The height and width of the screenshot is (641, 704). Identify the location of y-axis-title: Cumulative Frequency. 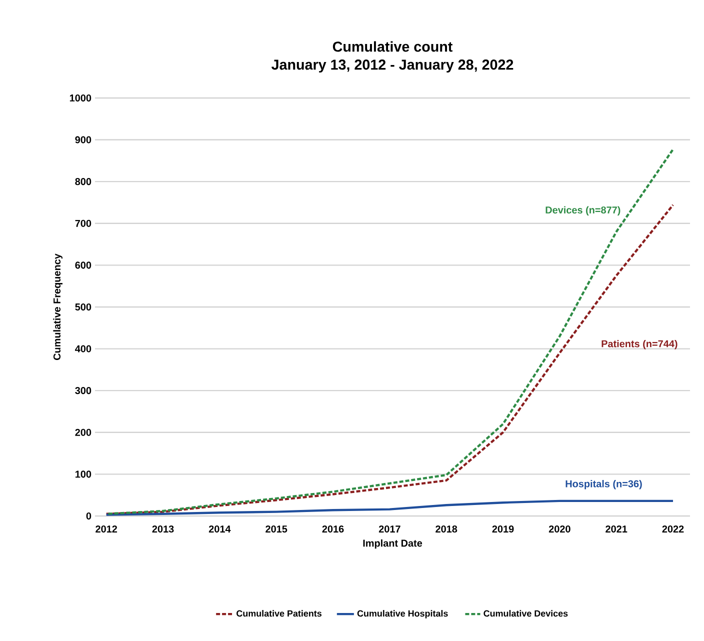
(57, 307).